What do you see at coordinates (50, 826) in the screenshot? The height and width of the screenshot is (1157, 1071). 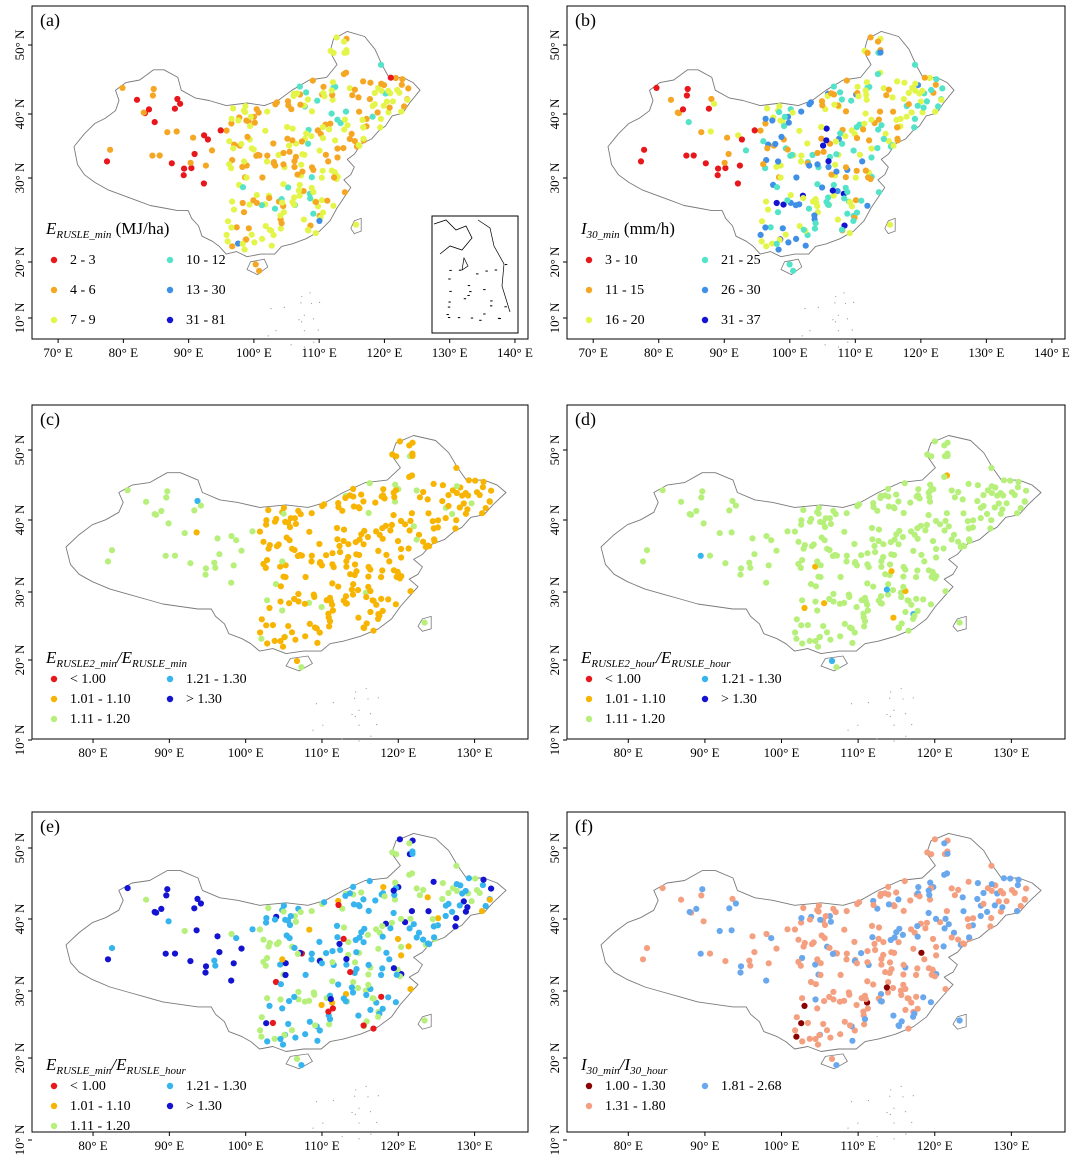 I see `panel-label: (e)` at bounding box center [50, 826].